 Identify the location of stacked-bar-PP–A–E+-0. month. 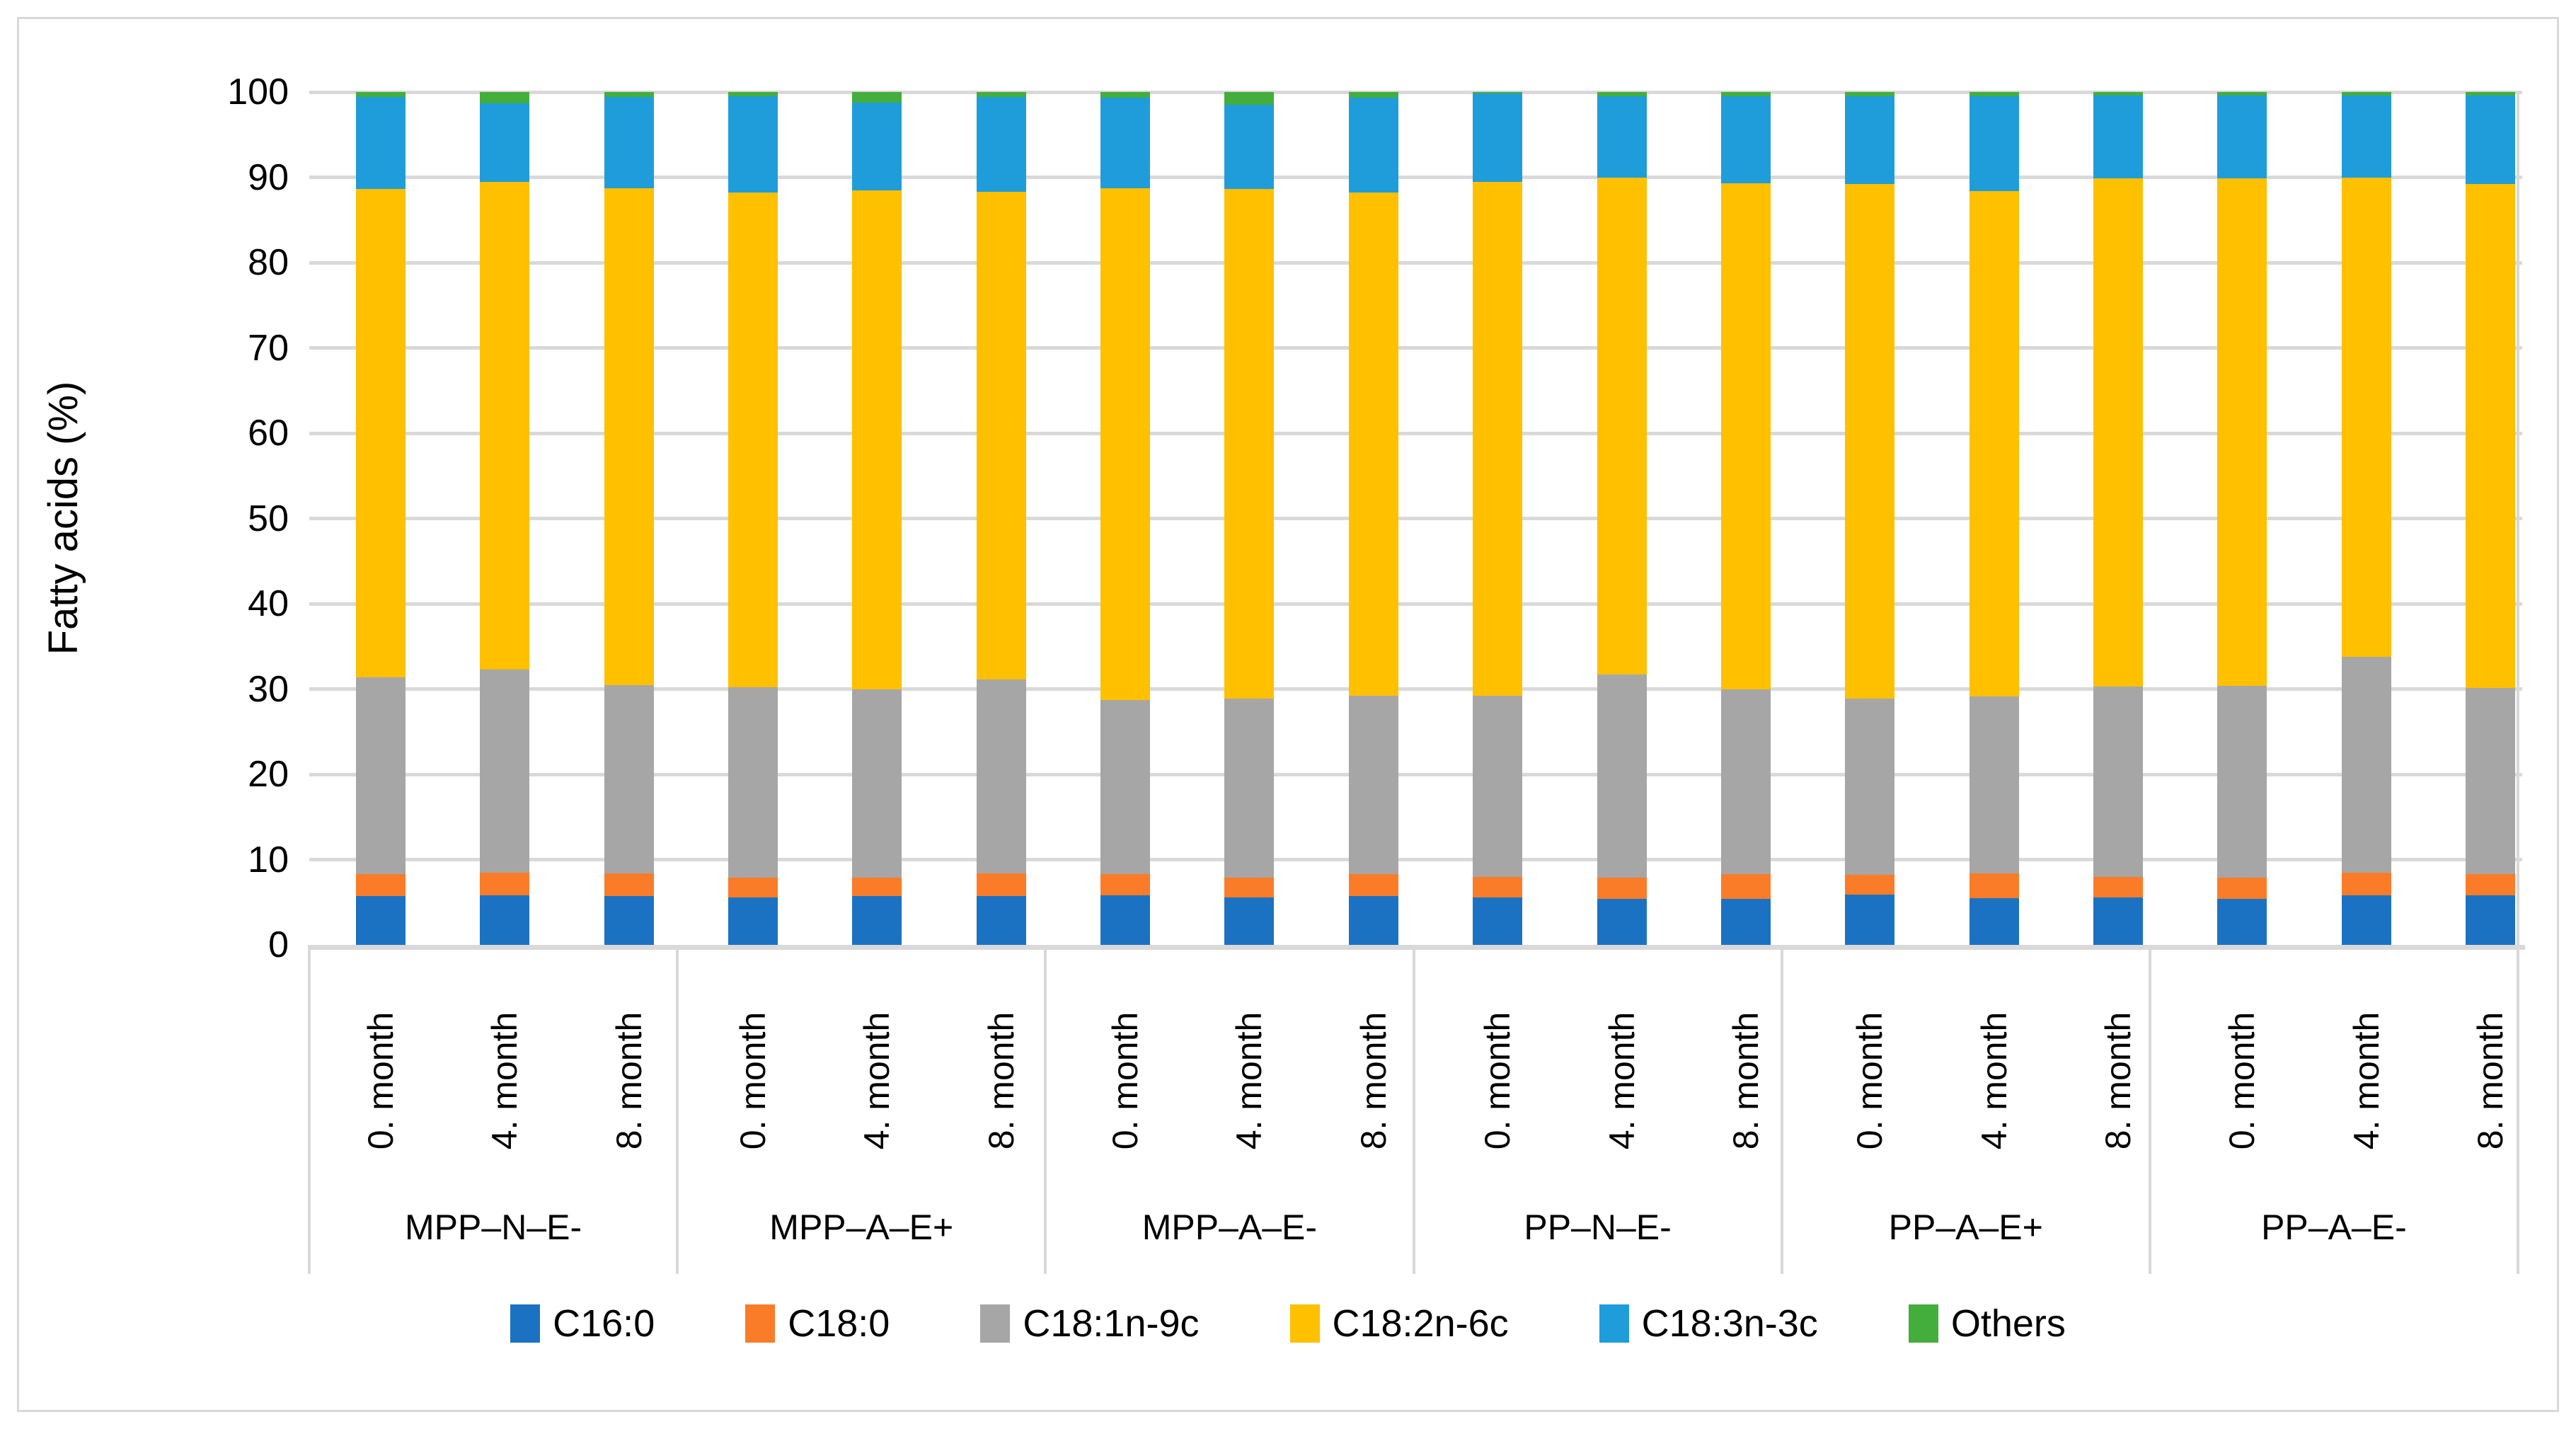
(1870, 518).